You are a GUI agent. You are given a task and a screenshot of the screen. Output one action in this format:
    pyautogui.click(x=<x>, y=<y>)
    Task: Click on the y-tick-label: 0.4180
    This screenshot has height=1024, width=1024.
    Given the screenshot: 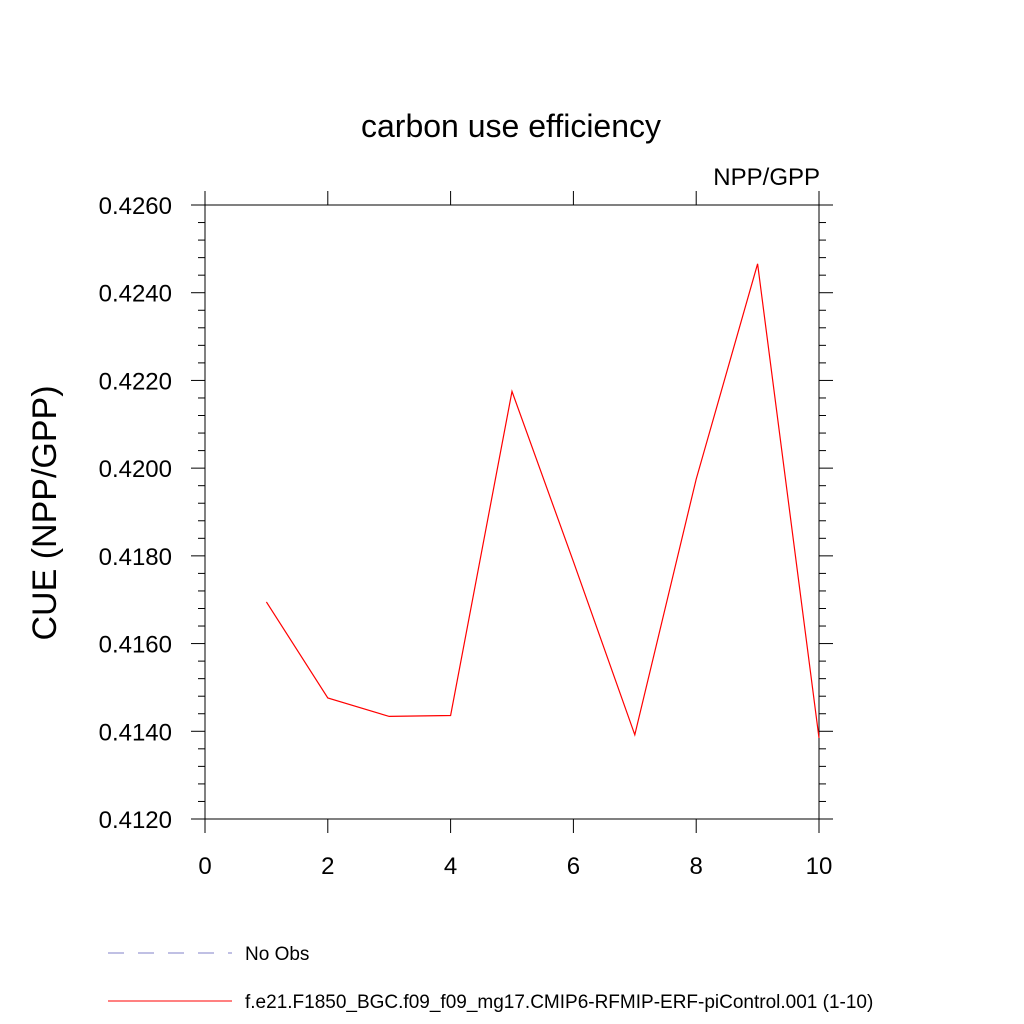 What is the action you would take?
    pyautogui.click(x=135, y=557)
    